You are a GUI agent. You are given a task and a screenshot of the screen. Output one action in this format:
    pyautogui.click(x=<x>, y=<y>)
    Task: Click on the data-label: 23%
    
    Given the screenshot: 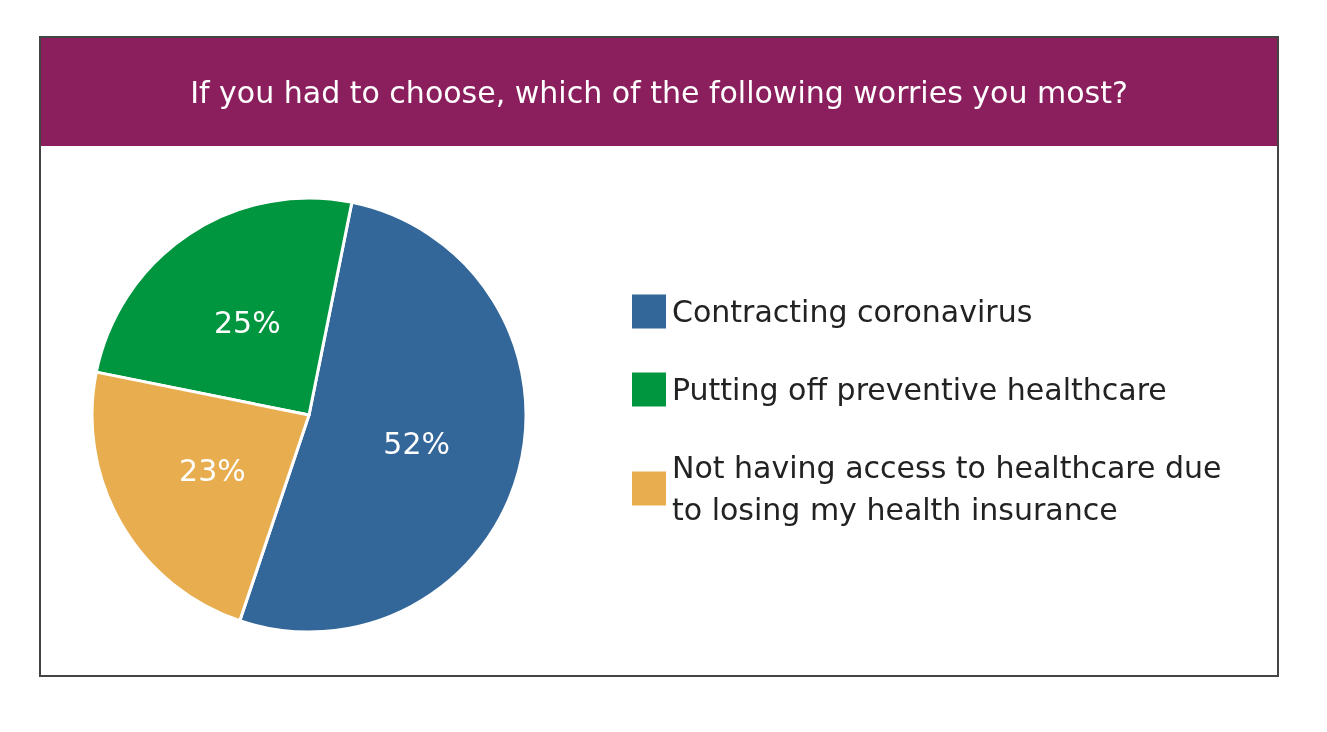 What is the action you would take?
    pyautogui.click(x=212, y=471)
    